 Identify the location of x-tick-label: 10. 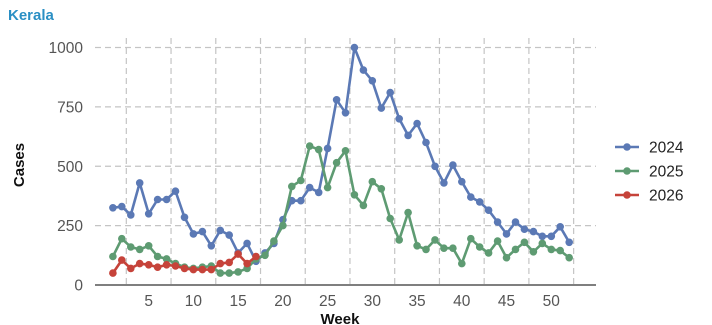
(194, 301).